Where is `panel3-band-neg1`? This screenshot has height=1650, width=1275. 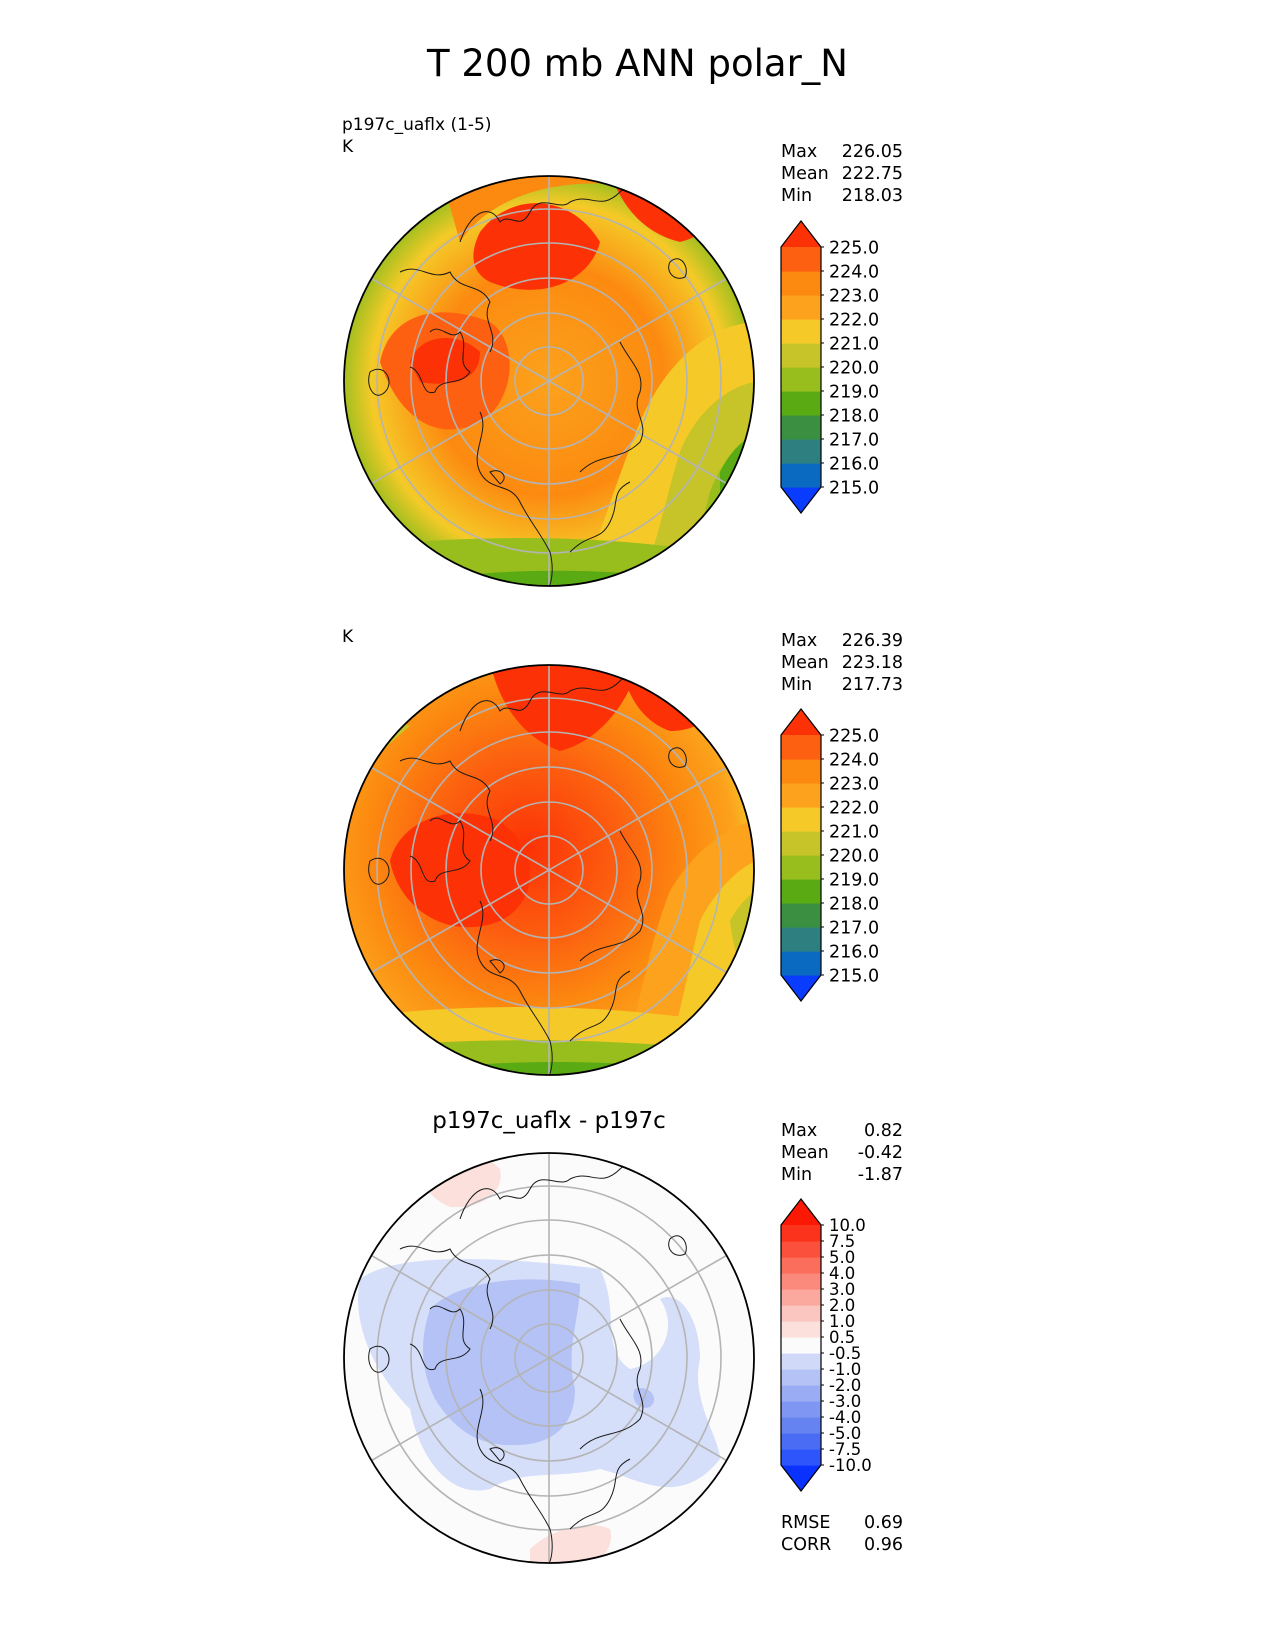 panel3-band-neg1 is located at coordinates (501, 1362).